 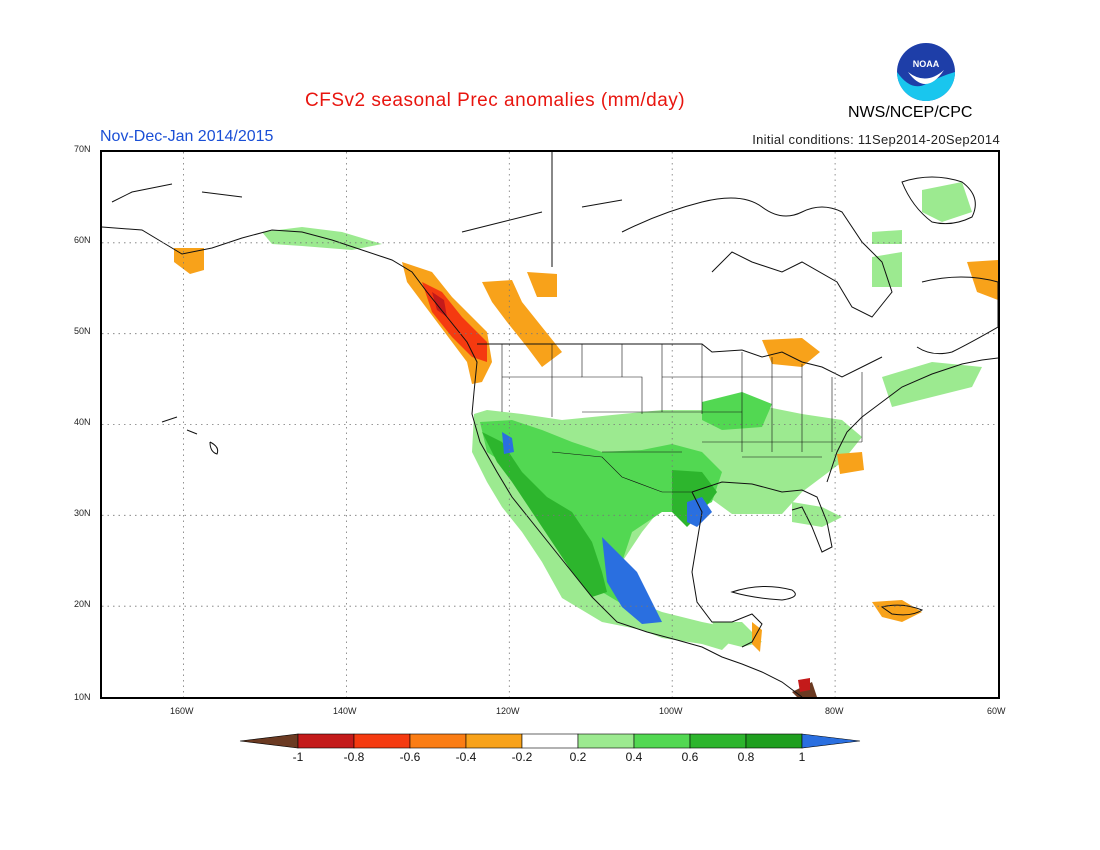 What do you see at coordinates (876, 139) in the screenshot?
I see `initial-conditions-label: Initial conditions: 11Sep2014-20Sep2014` at bounding box center [876, 139].